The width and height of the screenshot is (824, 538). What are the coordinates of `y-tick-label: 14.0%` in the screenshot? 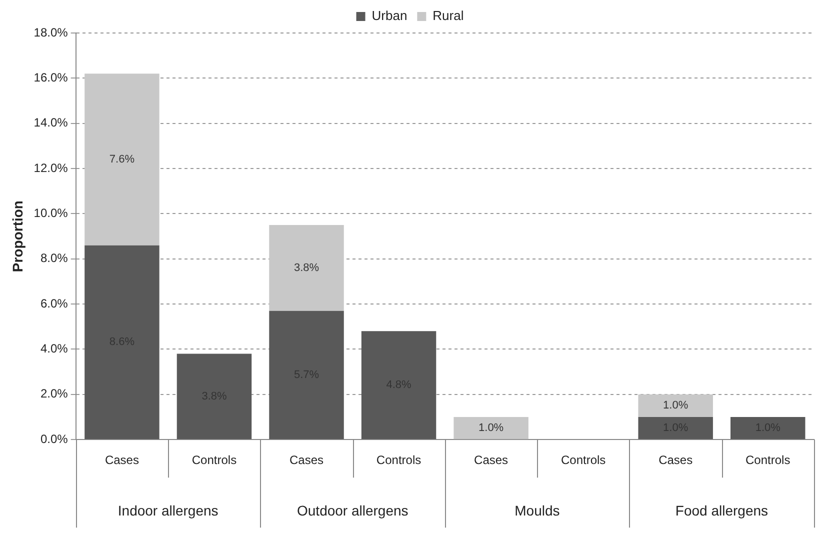 It's located at (51, 123).